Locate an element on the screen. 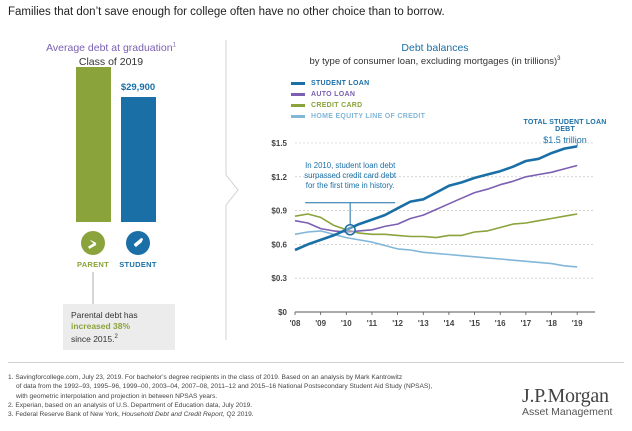 The height and width of the screenshot is (431, 632). x-tick-label: '09 is located at coordinates (320, 323).